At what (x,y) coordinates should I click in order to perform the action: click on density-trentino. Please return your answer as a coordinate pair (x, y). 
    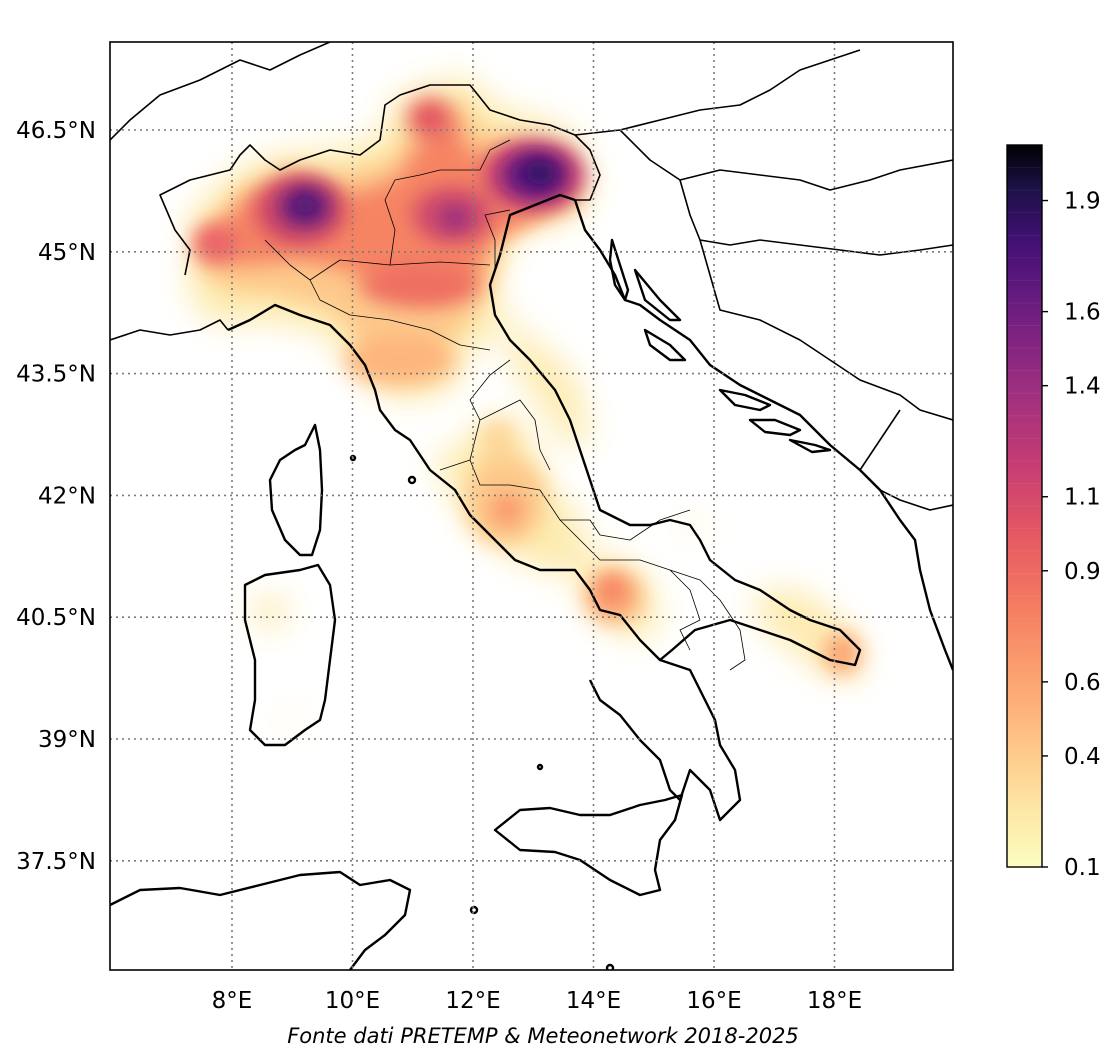
    Looking at the image, I should click on (430, 118).